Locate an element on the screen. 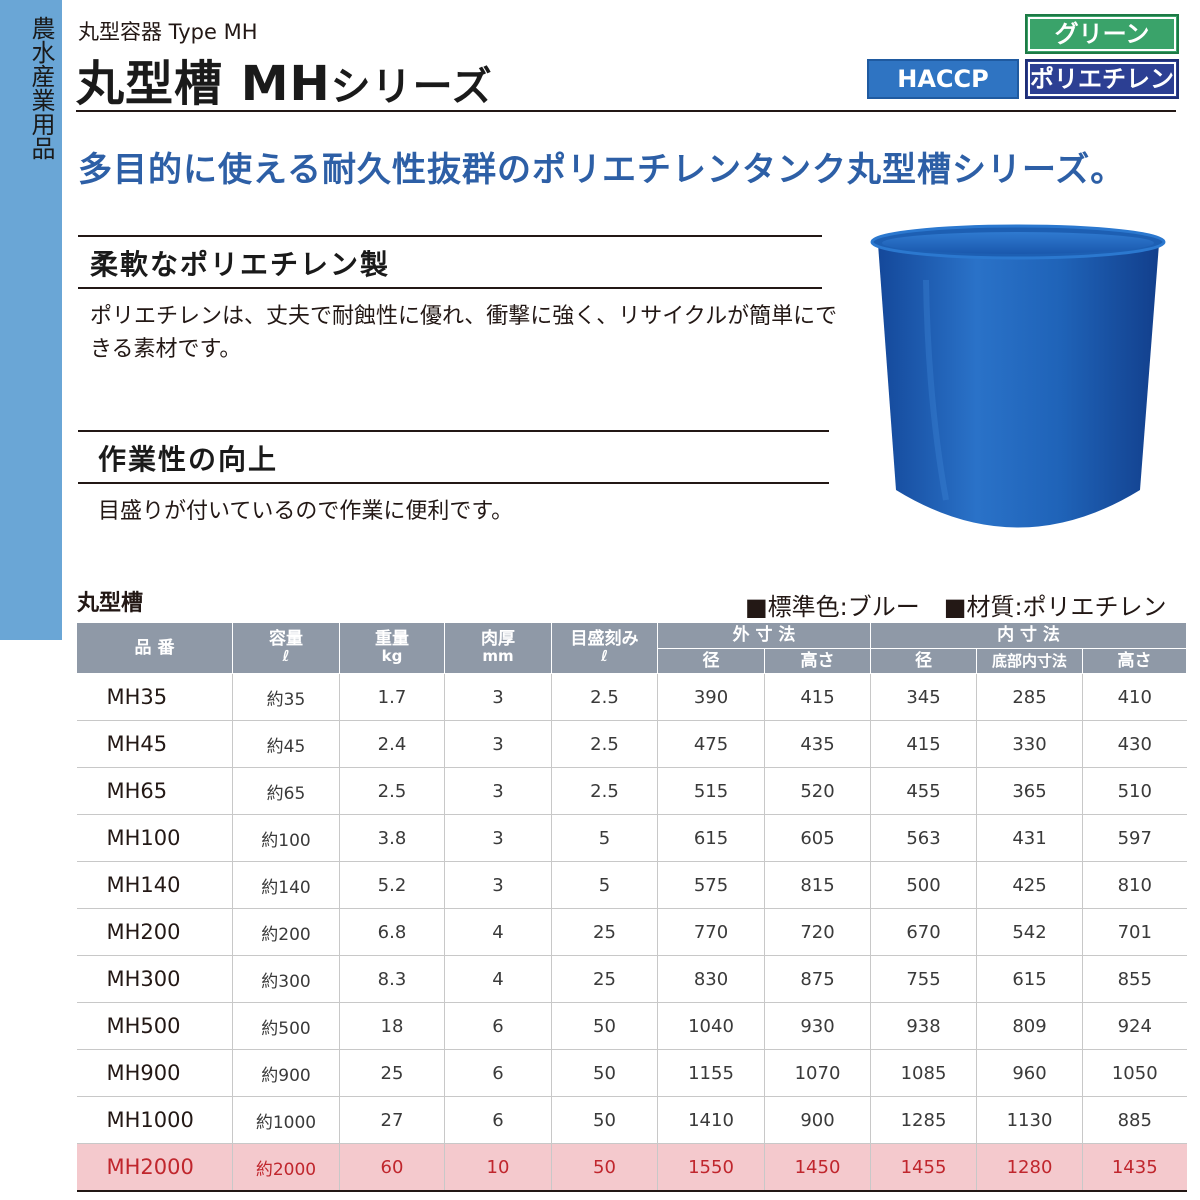 This screenshot has height=1200, width=1200. table-cell: 約200 is located at coordinates (286, 932).